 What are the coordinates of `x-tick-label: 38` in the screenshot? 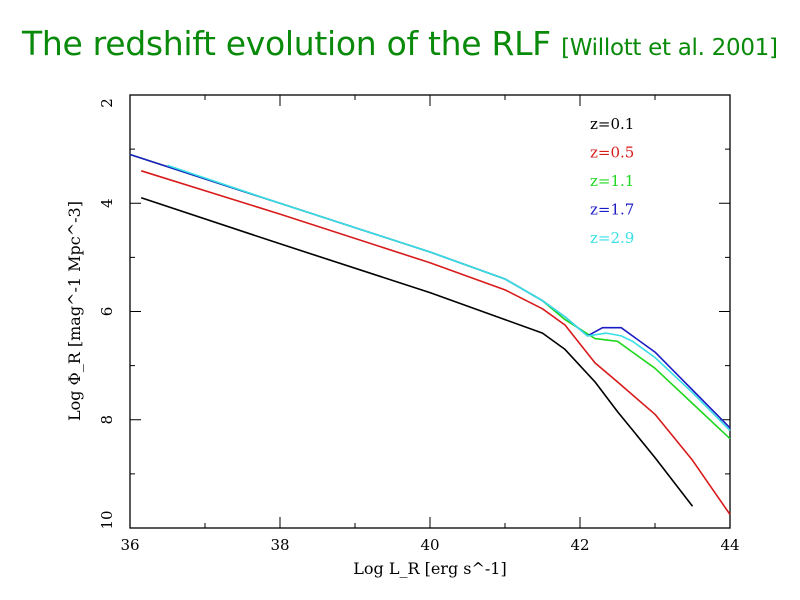 It's located at (279, 545).